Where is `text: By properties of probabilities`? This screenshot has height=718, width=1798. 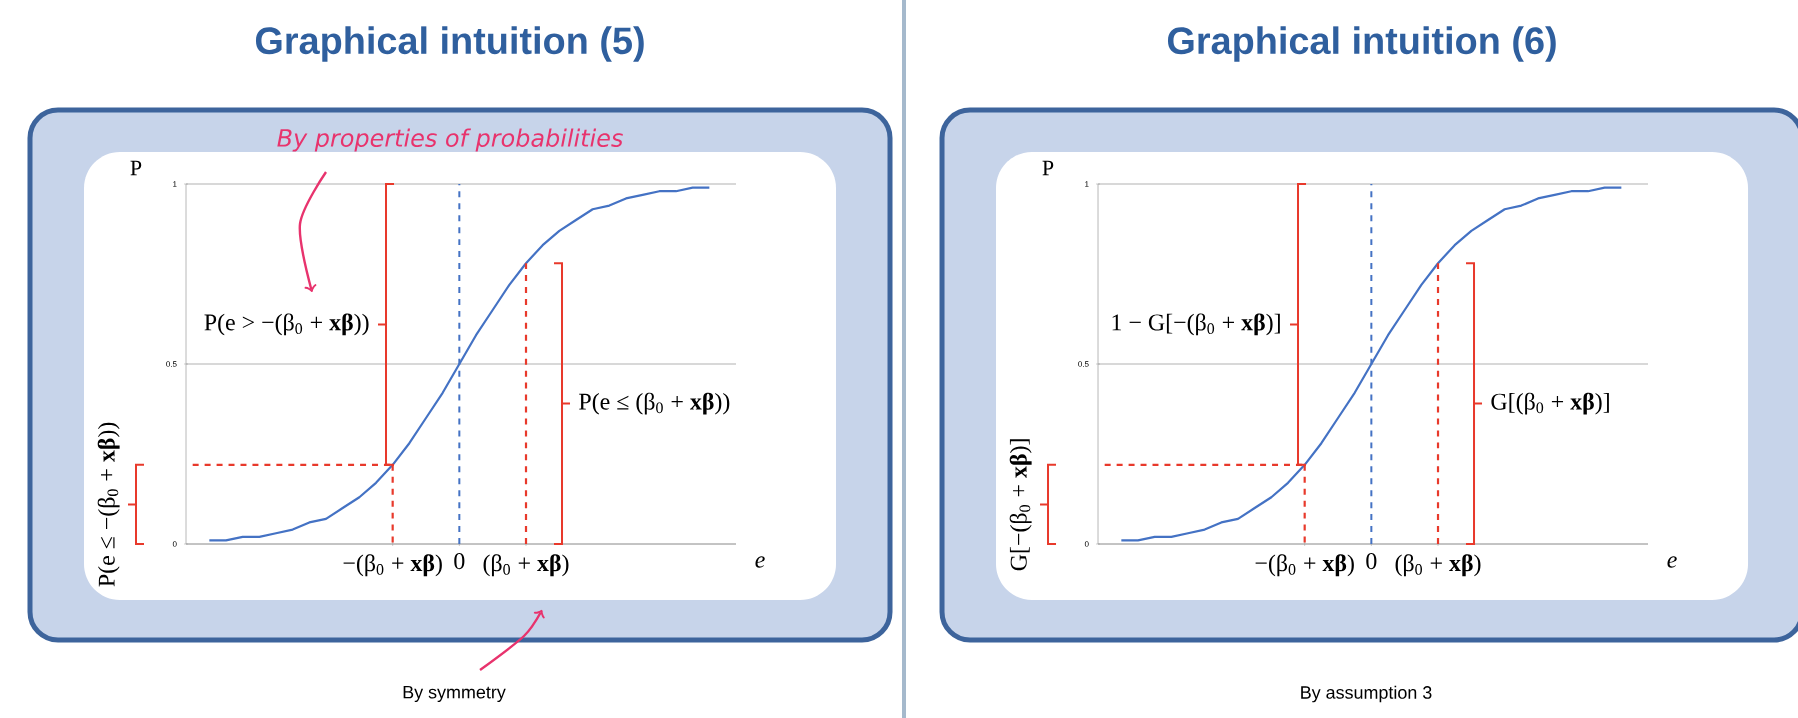
text: By properties of probabilities is located at coordinates (450, 140).